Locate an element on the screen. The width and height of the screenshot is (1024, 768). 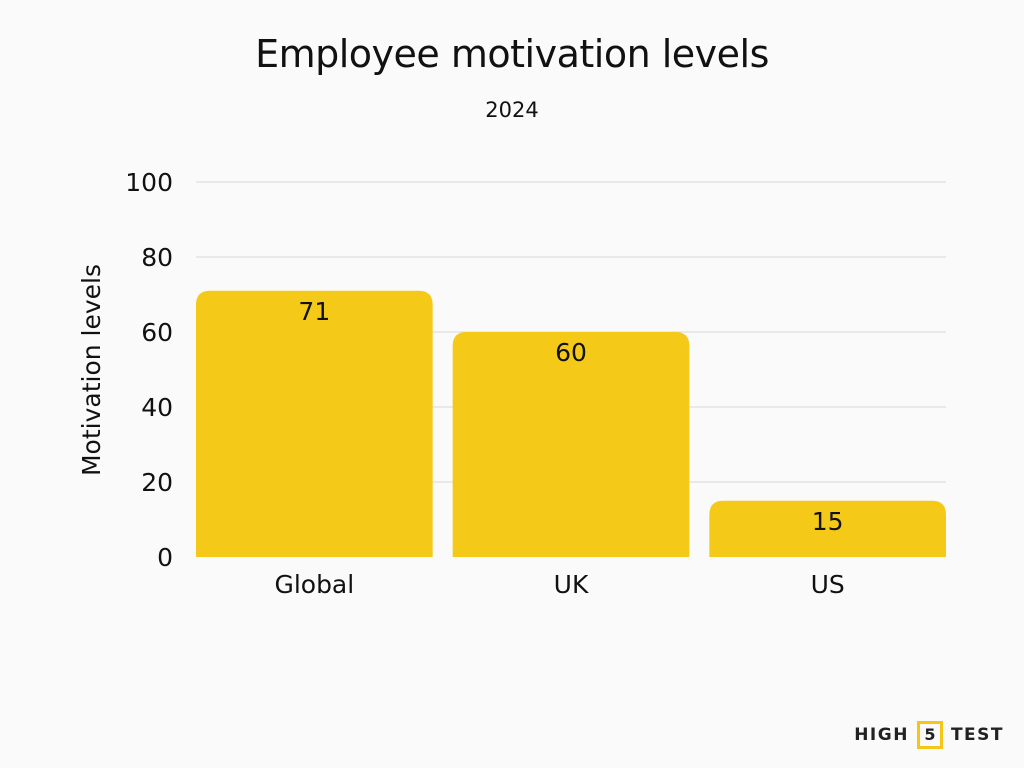
y-tick-label: 0 is located at coordinates (165, 557).